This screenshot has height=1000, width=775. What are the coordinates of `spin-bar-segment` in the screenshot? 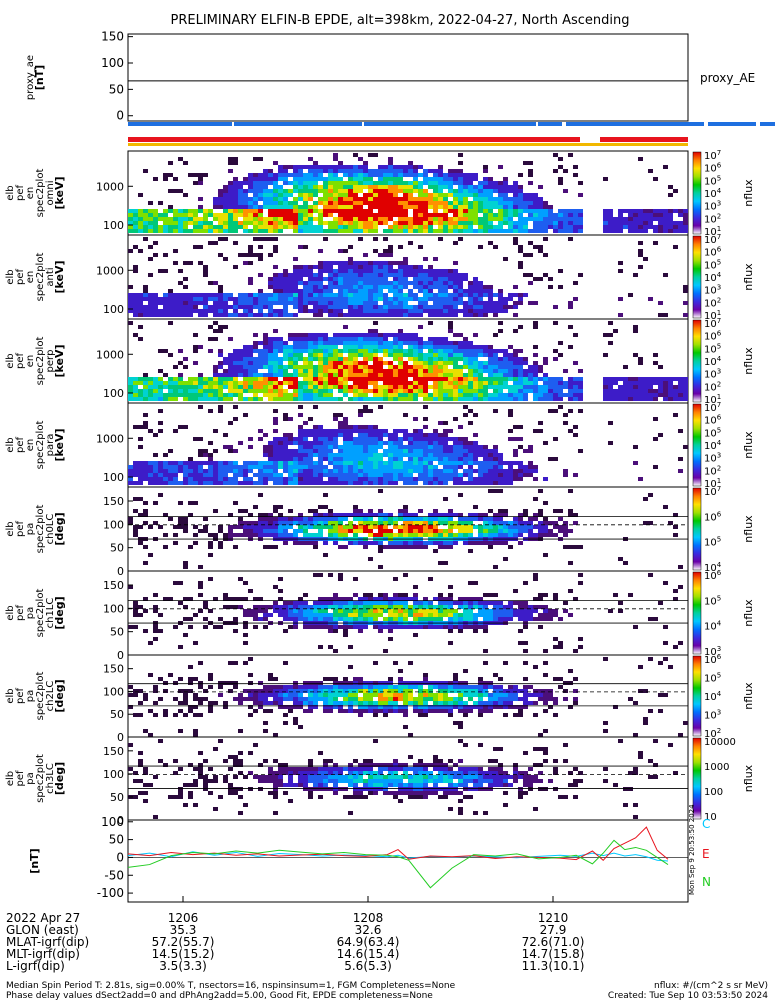 It's located at (635, 124).